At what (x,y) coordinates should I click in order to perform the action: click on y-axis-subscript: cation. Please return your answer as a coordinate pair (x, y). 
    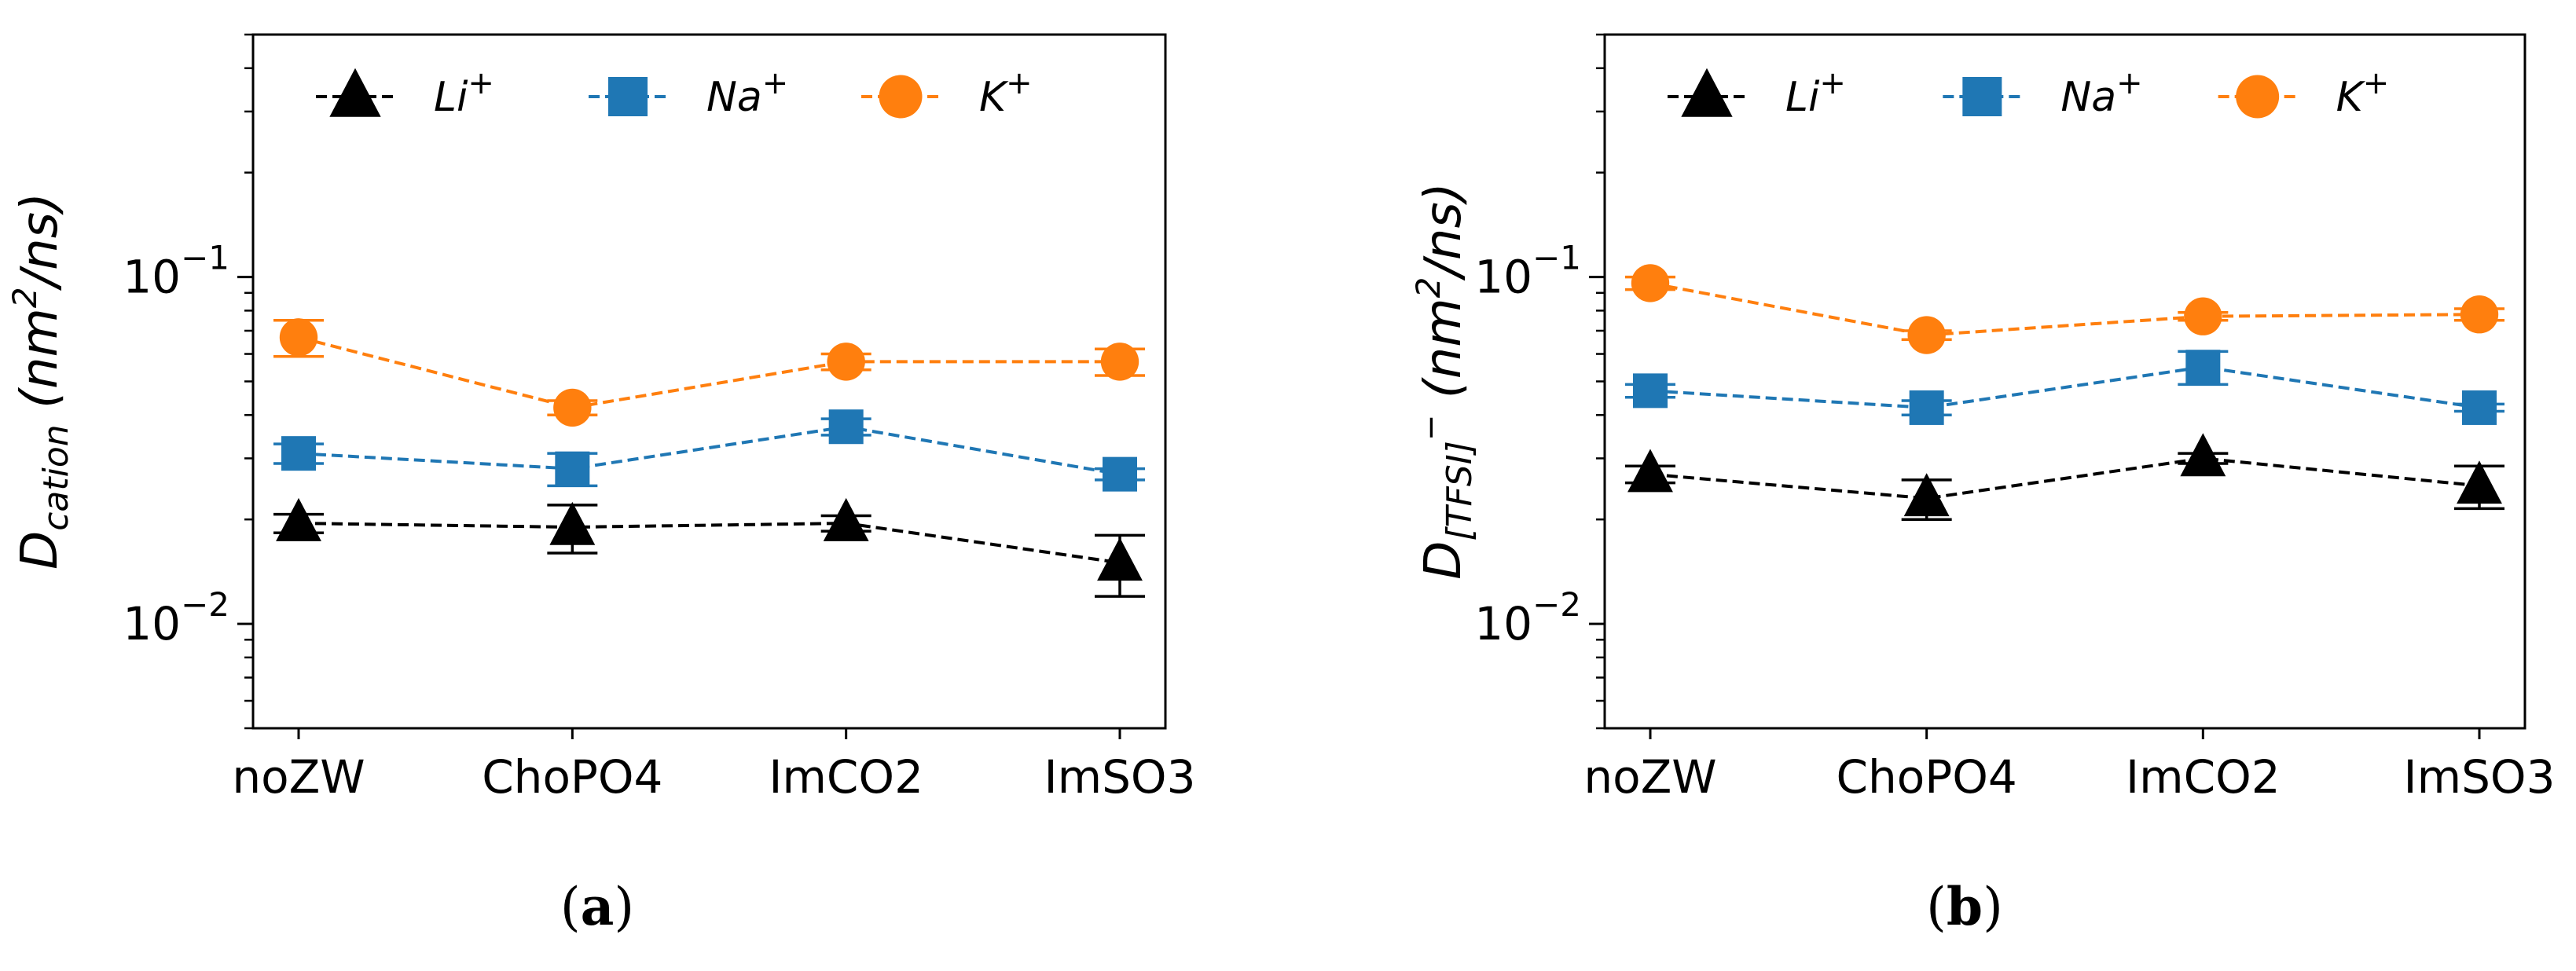
    Looking at the image, I should click on (56, 477).